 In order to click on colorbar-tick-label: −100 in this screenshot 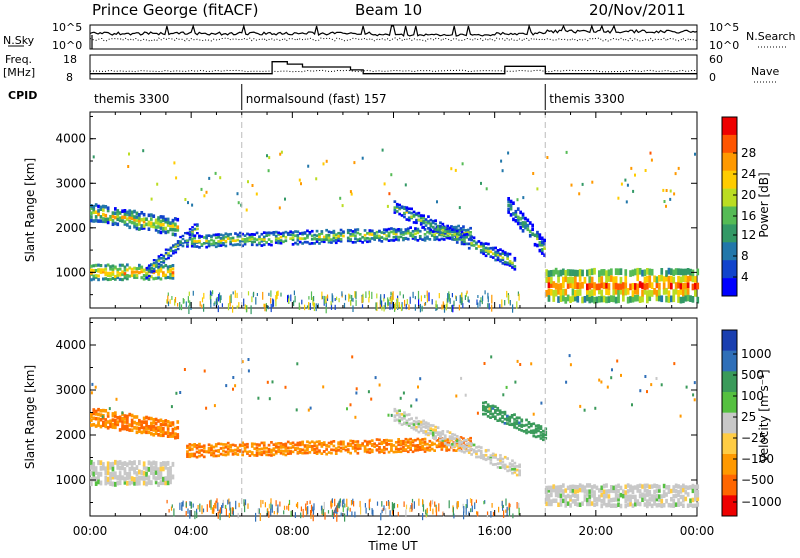, I will do `click(757, 459)`.